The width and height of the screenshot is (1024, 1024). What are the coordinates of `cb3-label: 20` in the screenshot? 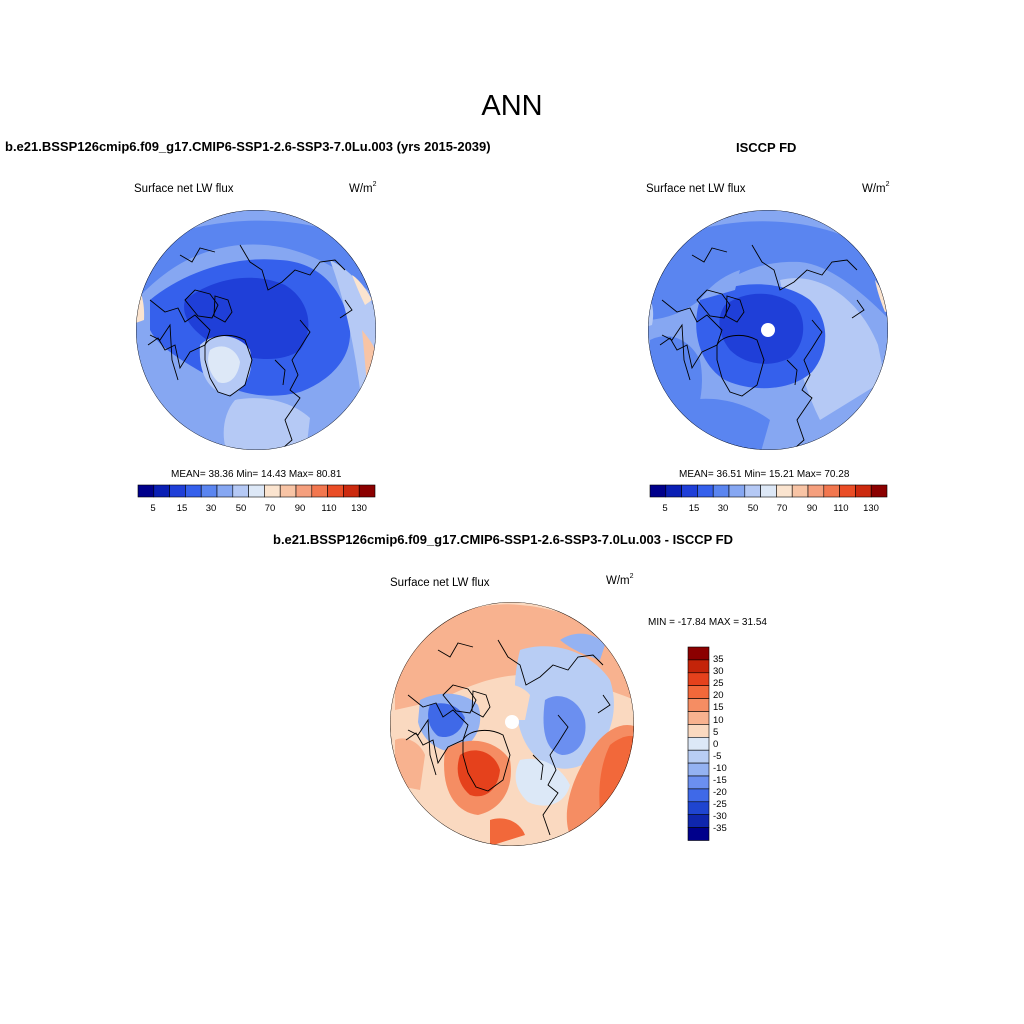 It's located at (718, 695).